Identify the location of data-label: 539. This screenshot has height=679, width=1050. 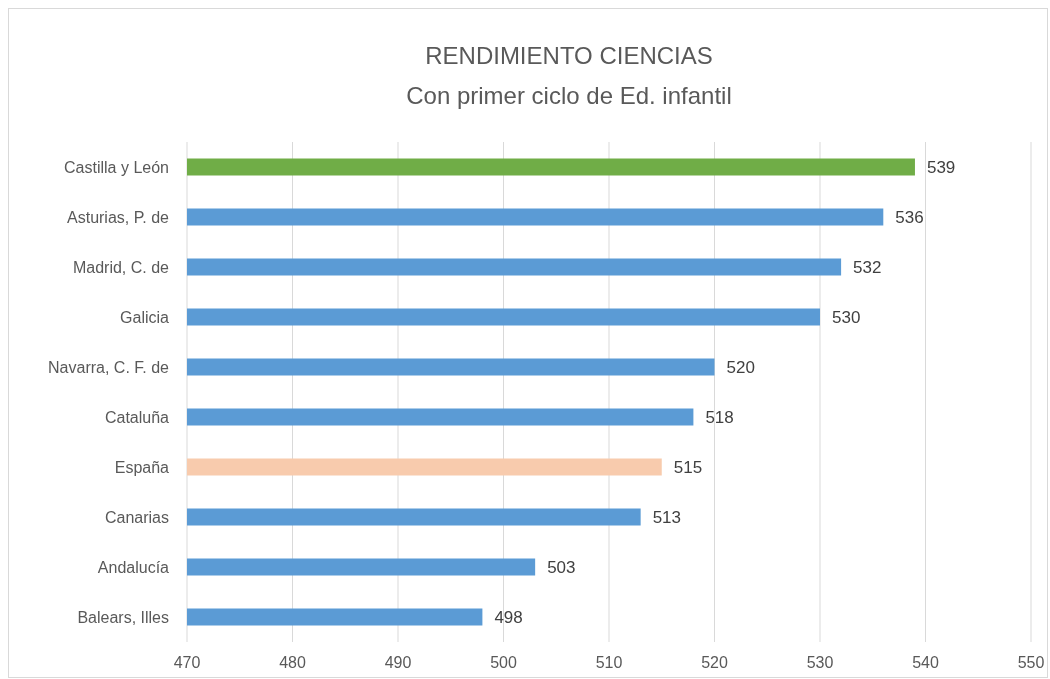
(941, 167).